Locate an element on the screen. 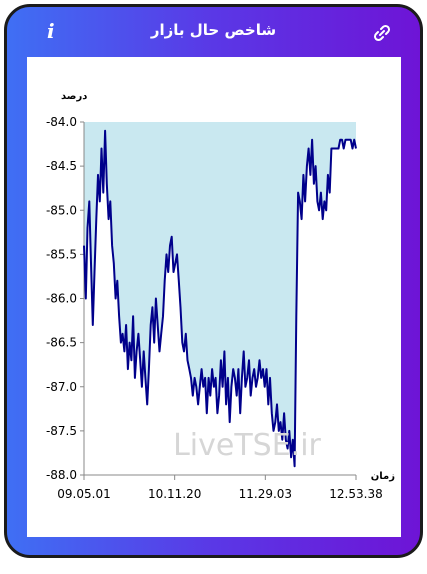 This screenshot has height=574, width=427. y-tick-label: -88.0 is located at coordinates (61, 475).